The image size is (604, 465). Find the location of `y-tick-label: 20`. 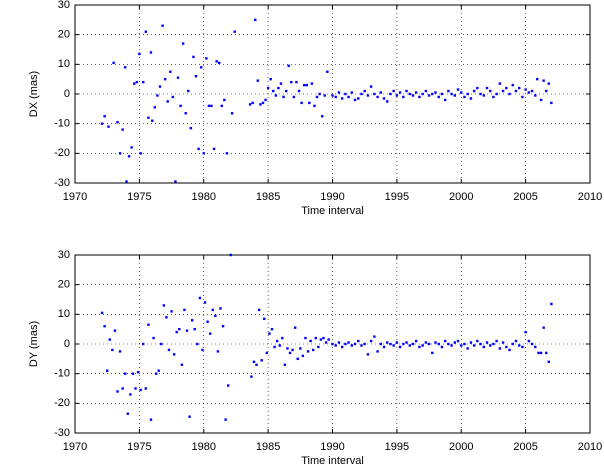

y-tick-label: 20 is located at coordinates (64, 285).